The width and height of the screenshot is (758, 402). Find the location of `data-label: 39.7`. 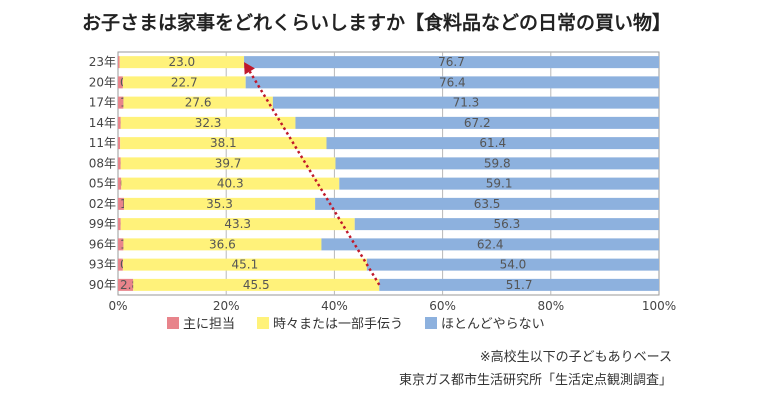

data-label: 39.7 is located at coordinates (228, 163).